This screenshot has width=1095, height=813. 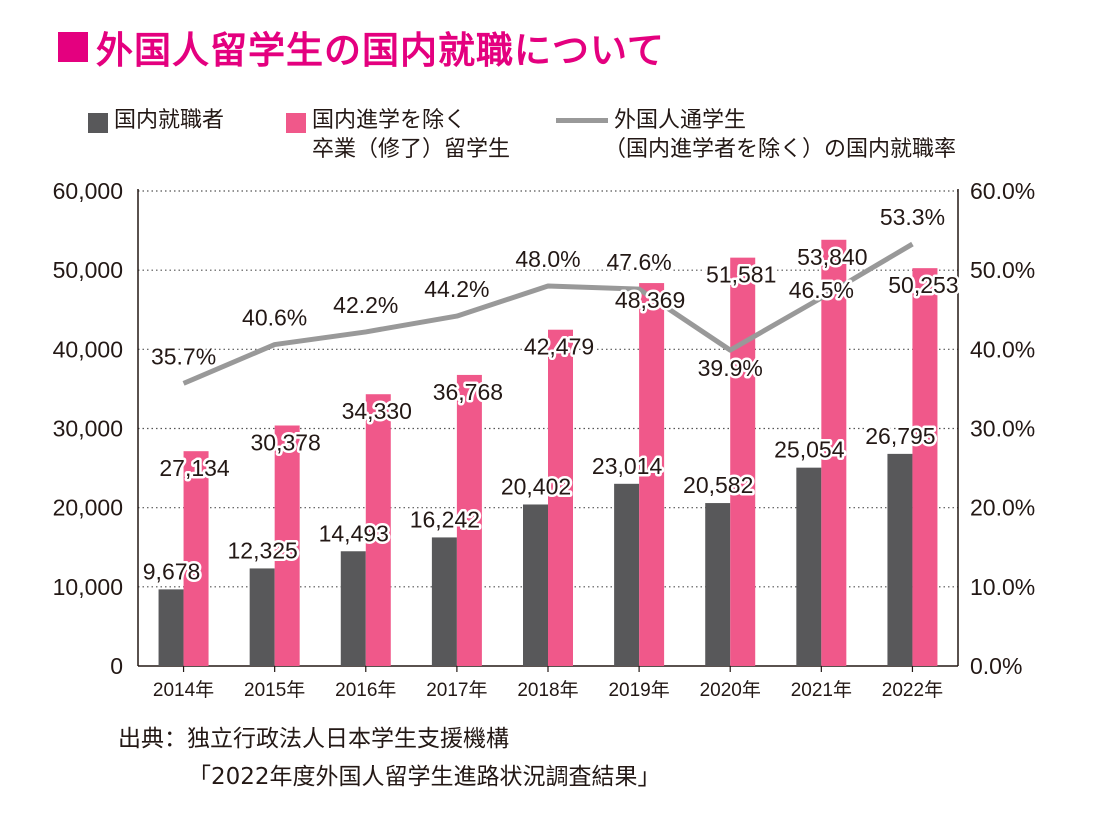 I want to click on y-right-tick-label: 60.0%, so click(x=1002, y=191).